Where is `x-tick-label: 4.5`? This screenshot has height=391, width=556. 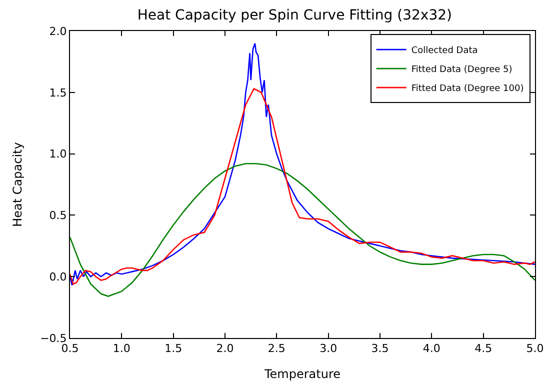 x-tick-label: 4.5 is located at coordinates (483, 349).